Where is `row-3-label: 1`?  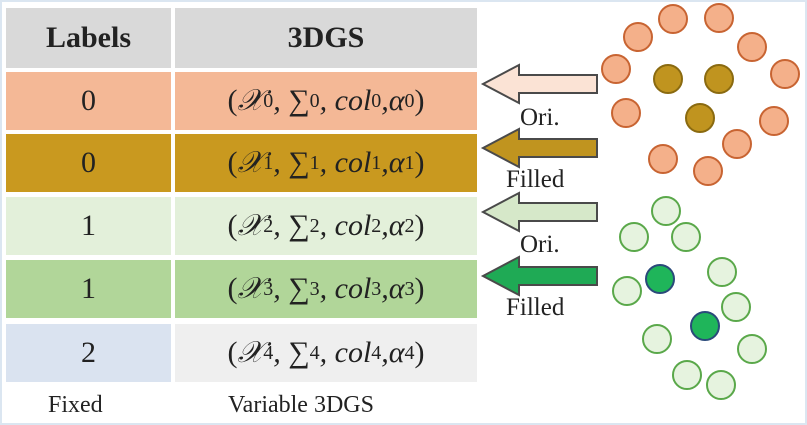
row-3-label: 1 is located at coordinates (88, 289).